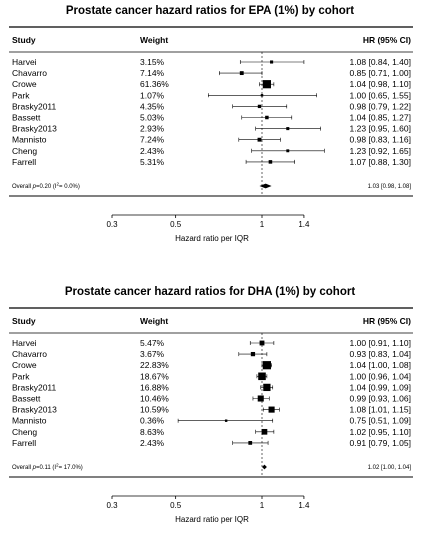 The image size is (421, 550). What do you see at coordinates (212, 519) in the screenshot?
I see `panel-1-x-axis-label: Hazard ratio per IQR` at bounding box center [212, 519].